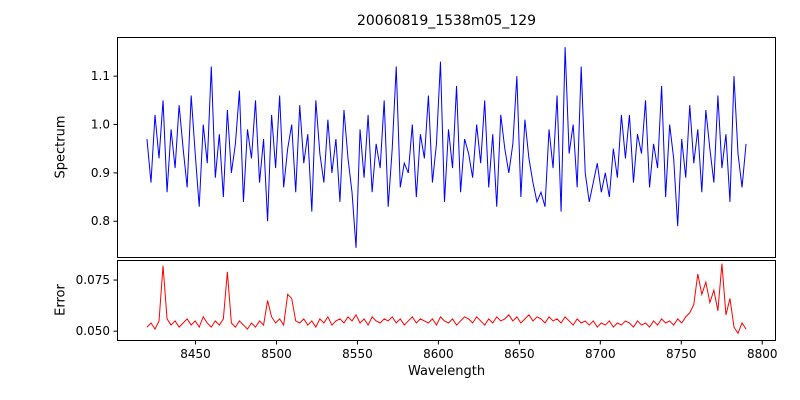  I want to click on x-tick-label: 8750, so click(681, 354).